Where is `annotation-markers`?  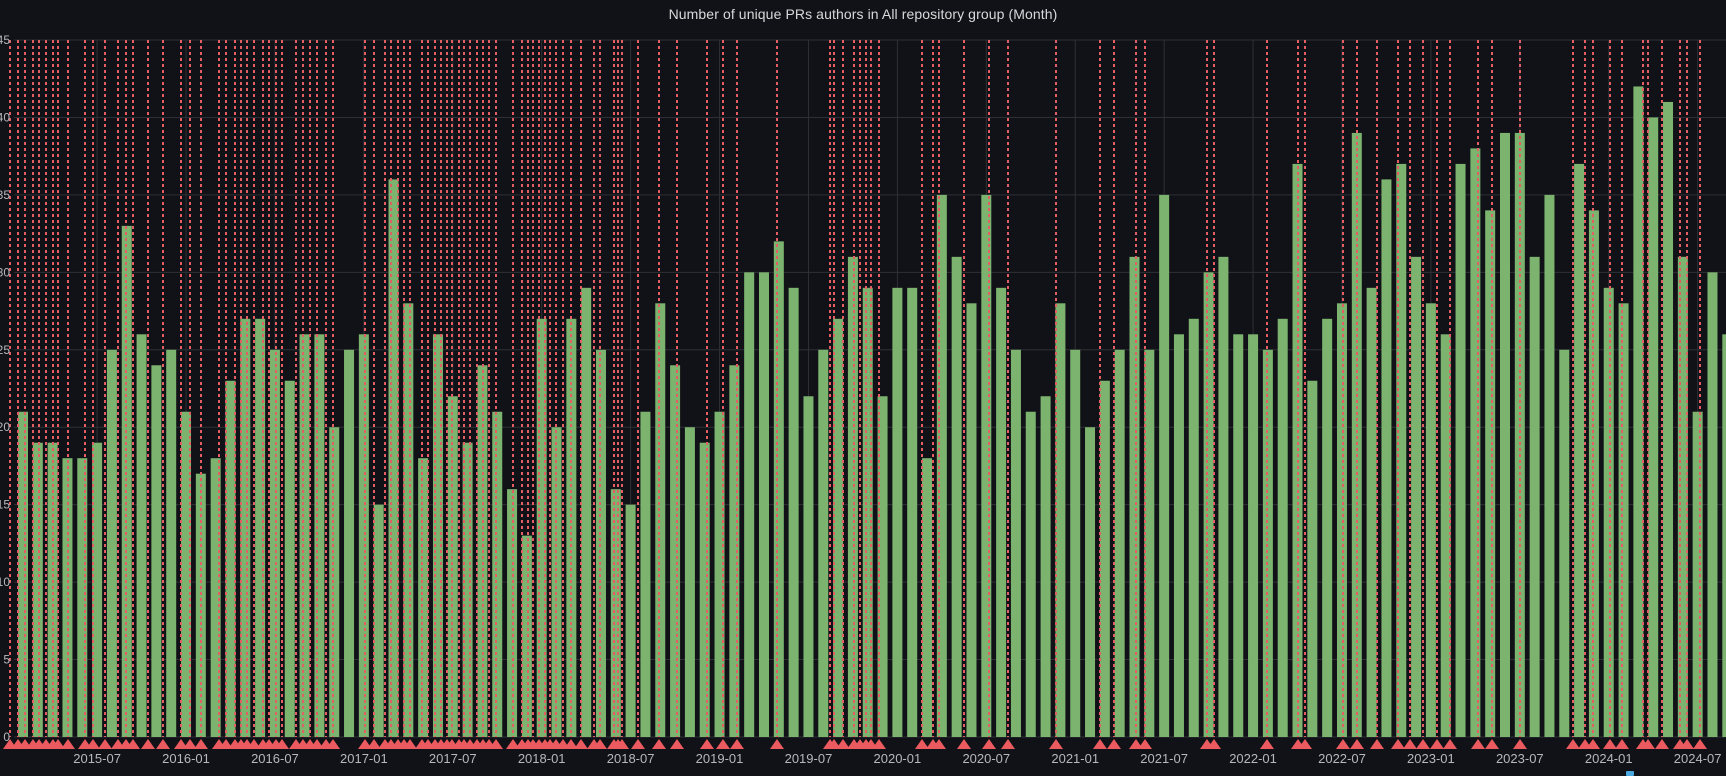 annotation-markers is located at coordinates (855, 744).